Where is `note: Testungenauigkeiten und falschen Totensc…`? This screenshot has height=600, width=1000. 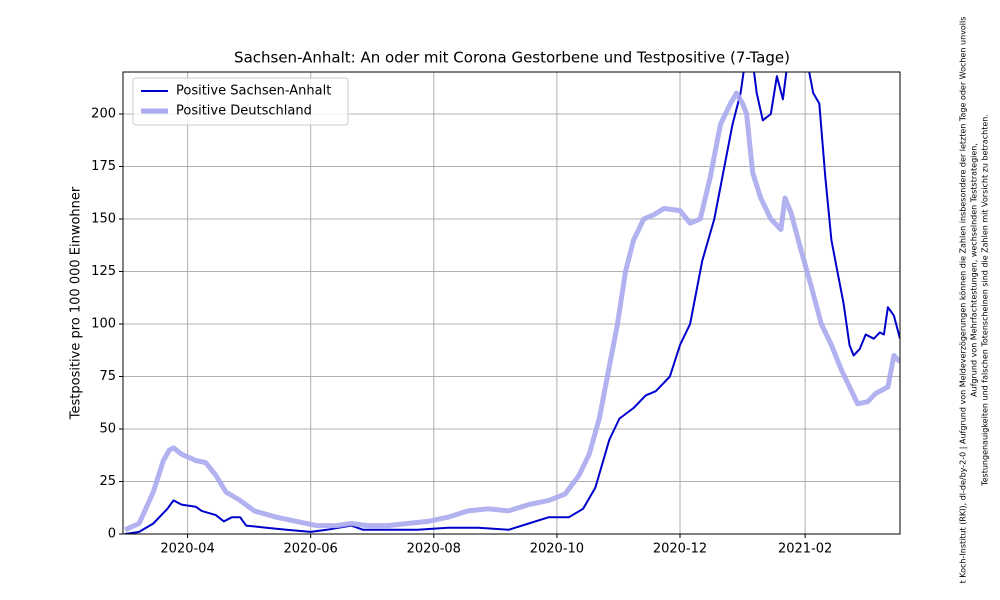 note: Testungenauigkeiten und falschen Totensc… is located at coordinates (985, 300).